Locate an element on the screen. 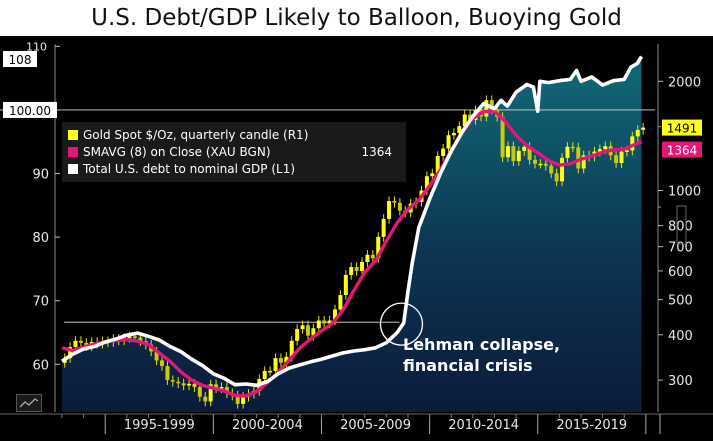  right-axis-tick-label: 1000 is located at coordinates (684, 191).